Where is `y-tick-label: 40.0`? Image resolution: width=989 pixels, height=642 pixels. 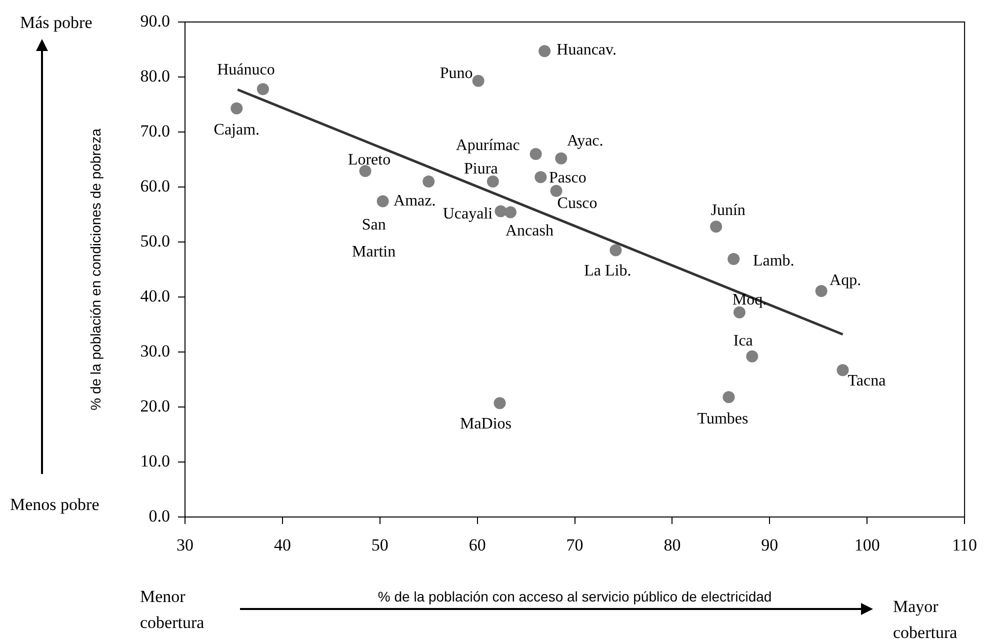 y-tick-label: 40.0 is located at coordinates (155, 296).